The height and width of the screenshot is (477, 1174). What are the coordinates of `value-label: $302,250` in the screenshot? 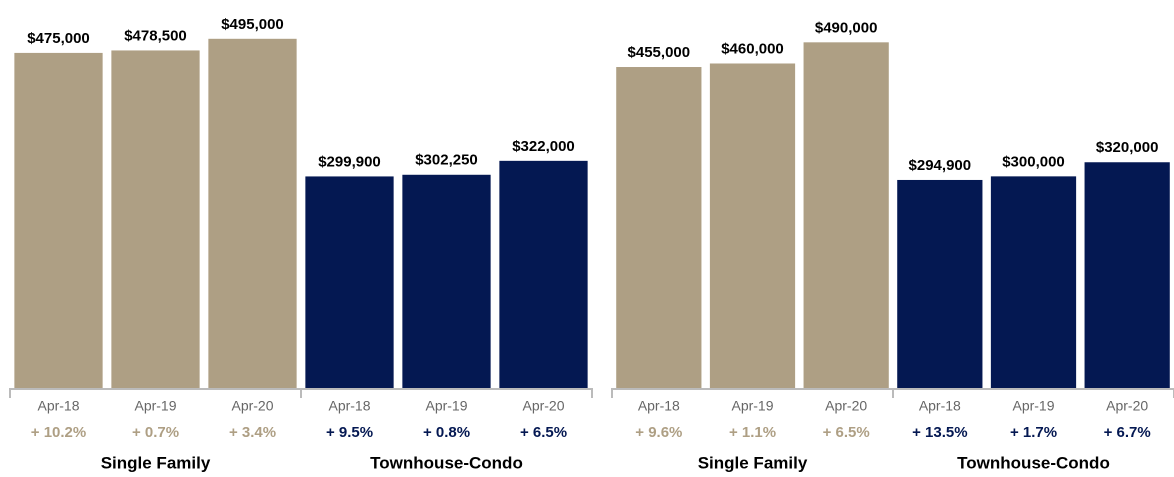 It's located at (446, 160).